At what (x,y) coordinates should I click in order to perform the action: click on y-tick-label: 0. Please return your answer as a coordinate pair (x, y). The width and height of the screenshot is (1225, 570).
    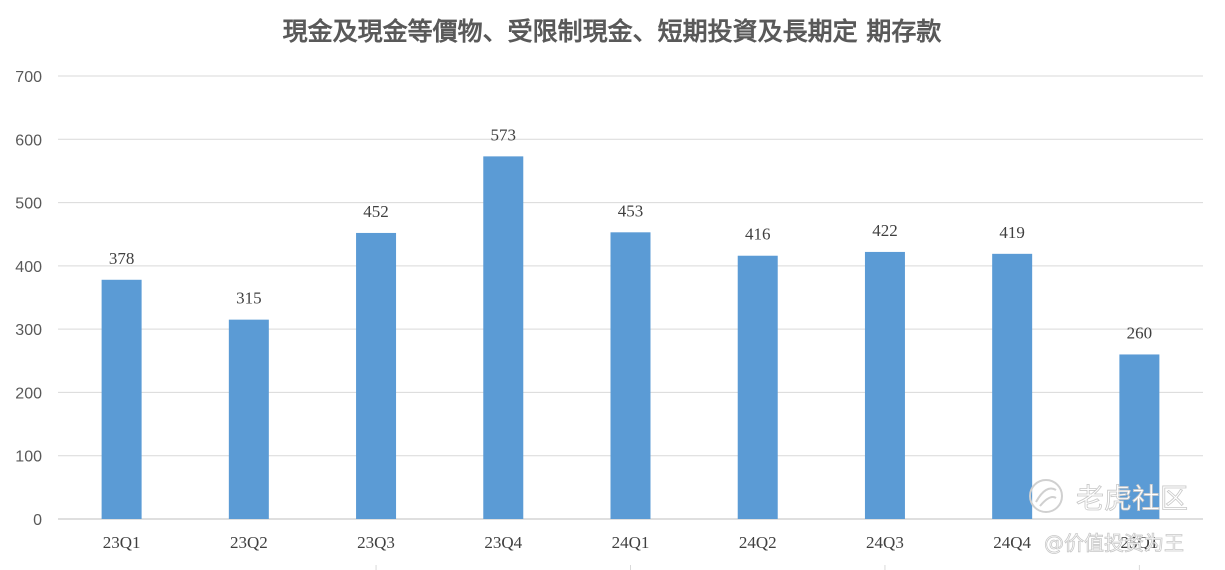
    Looking at the image, I should click on (37, 520).